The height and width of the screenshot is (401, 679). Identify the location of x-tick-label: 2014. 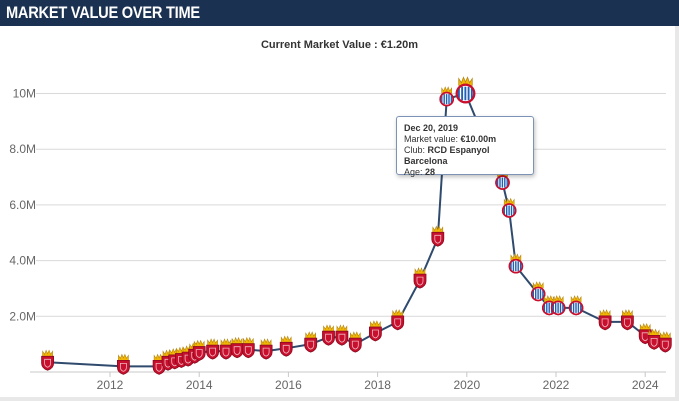
(199, 385).